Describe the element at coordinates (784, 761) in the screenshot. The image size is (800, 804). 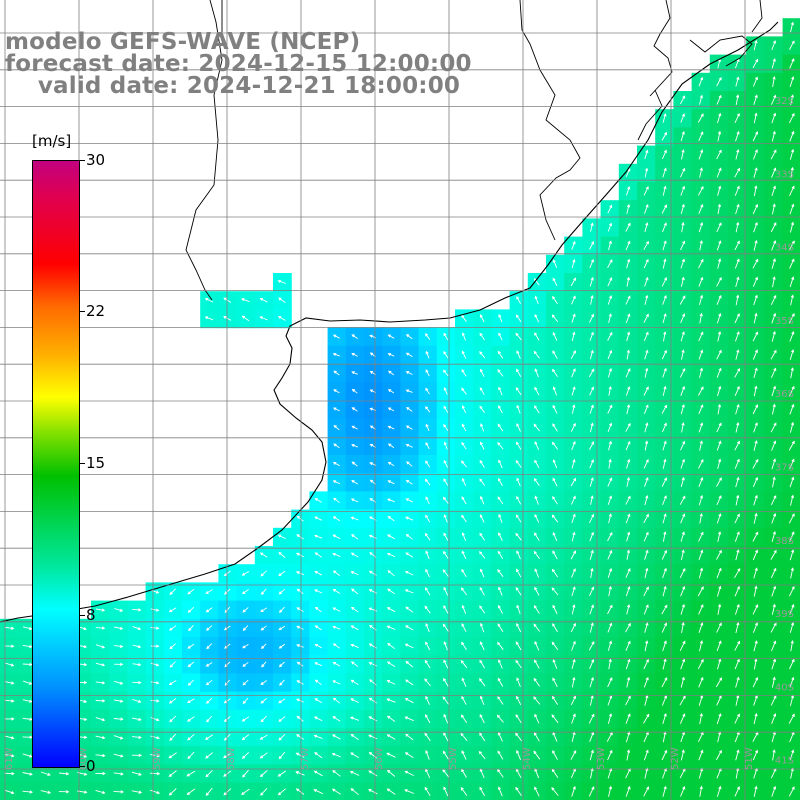
I see `latitude-label: 41S` at that location.